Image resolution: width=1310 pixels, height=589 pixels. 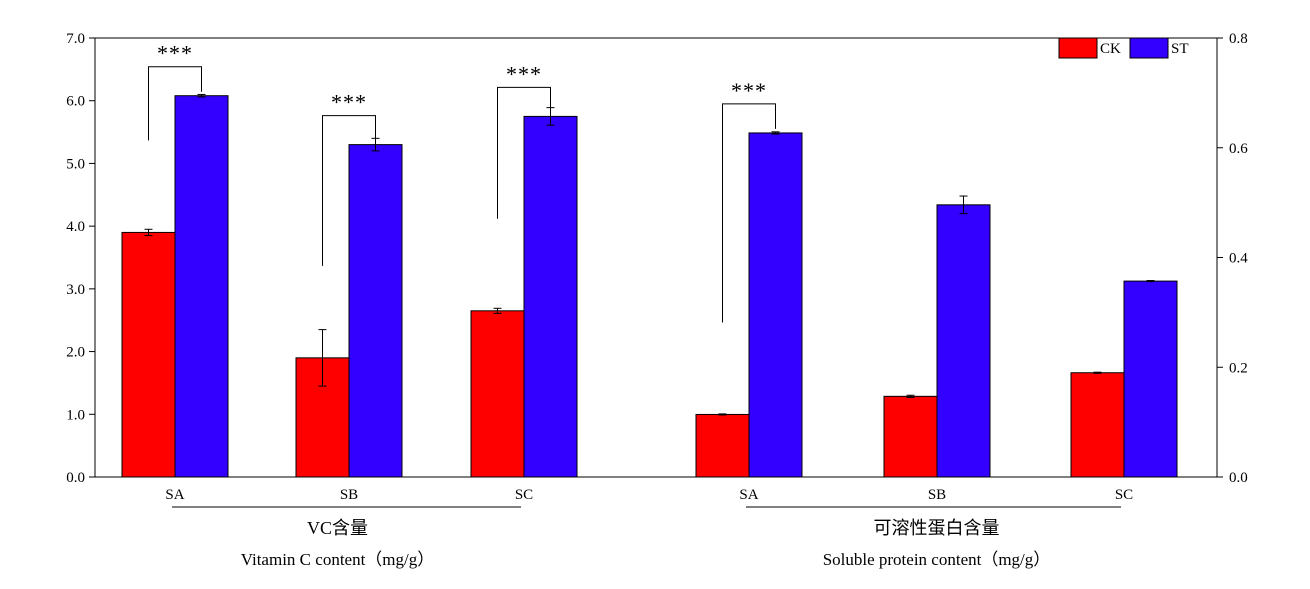 What do you see at coordinates (1078, 48) in the screenshot?
I see `legend-swatch-ck` at bounding box center [1078, 48].